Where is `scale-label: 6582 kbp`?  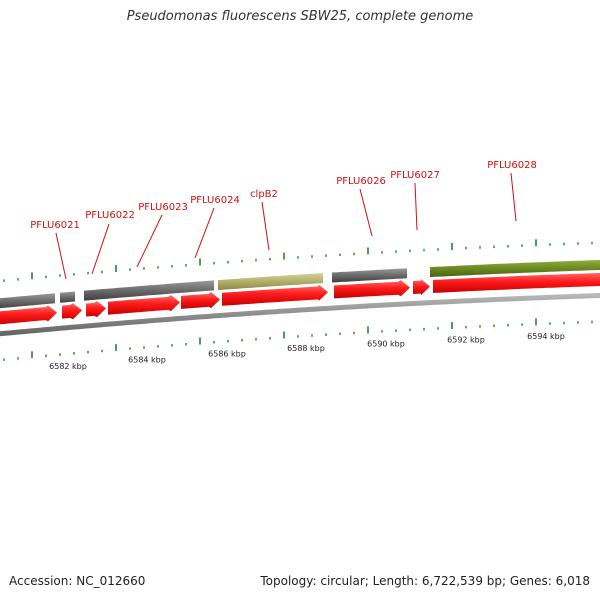 scale-label: 6582 kbp is located at coordinates (68, 366).